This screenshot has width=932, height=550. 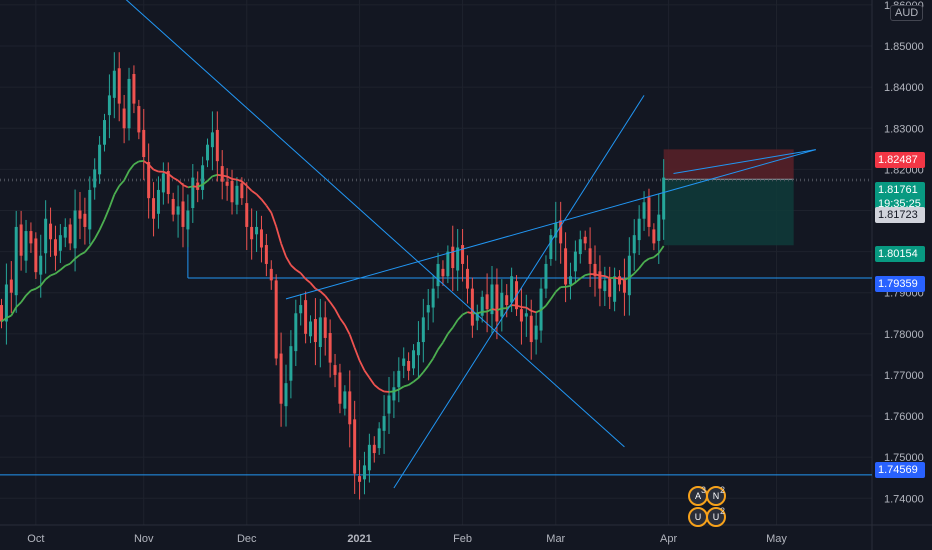 I want to click on price-tick-label: 1.84000, so click(x=904, y=88).